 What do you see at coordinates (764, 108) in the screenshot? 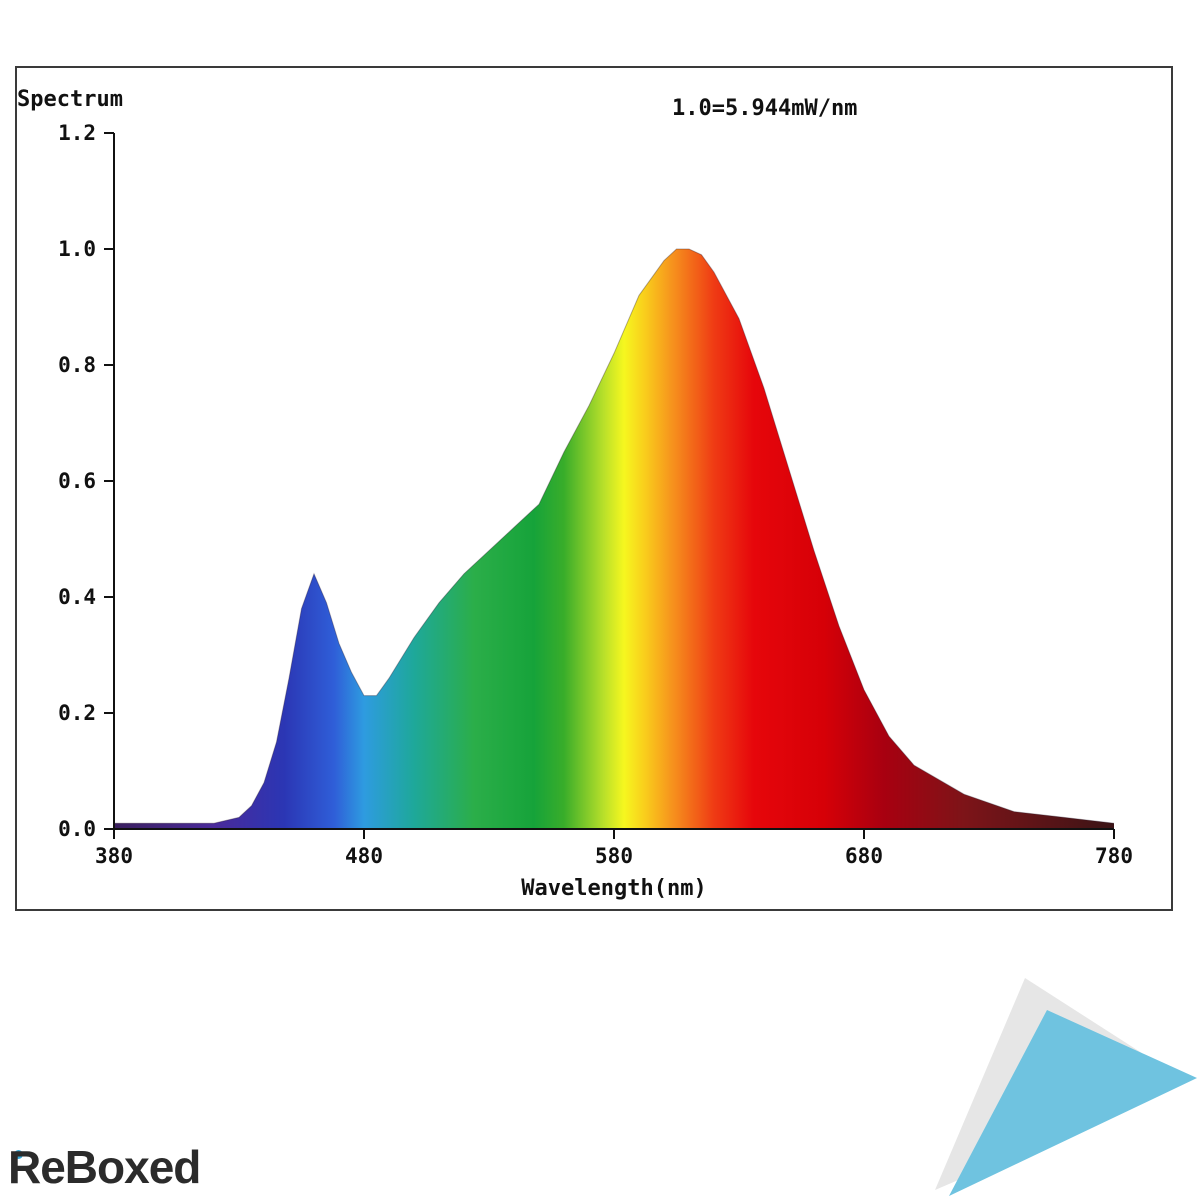
I see `chart-subtitle: 1.0=5.944mW/nm` at bounding box center [764, 108].